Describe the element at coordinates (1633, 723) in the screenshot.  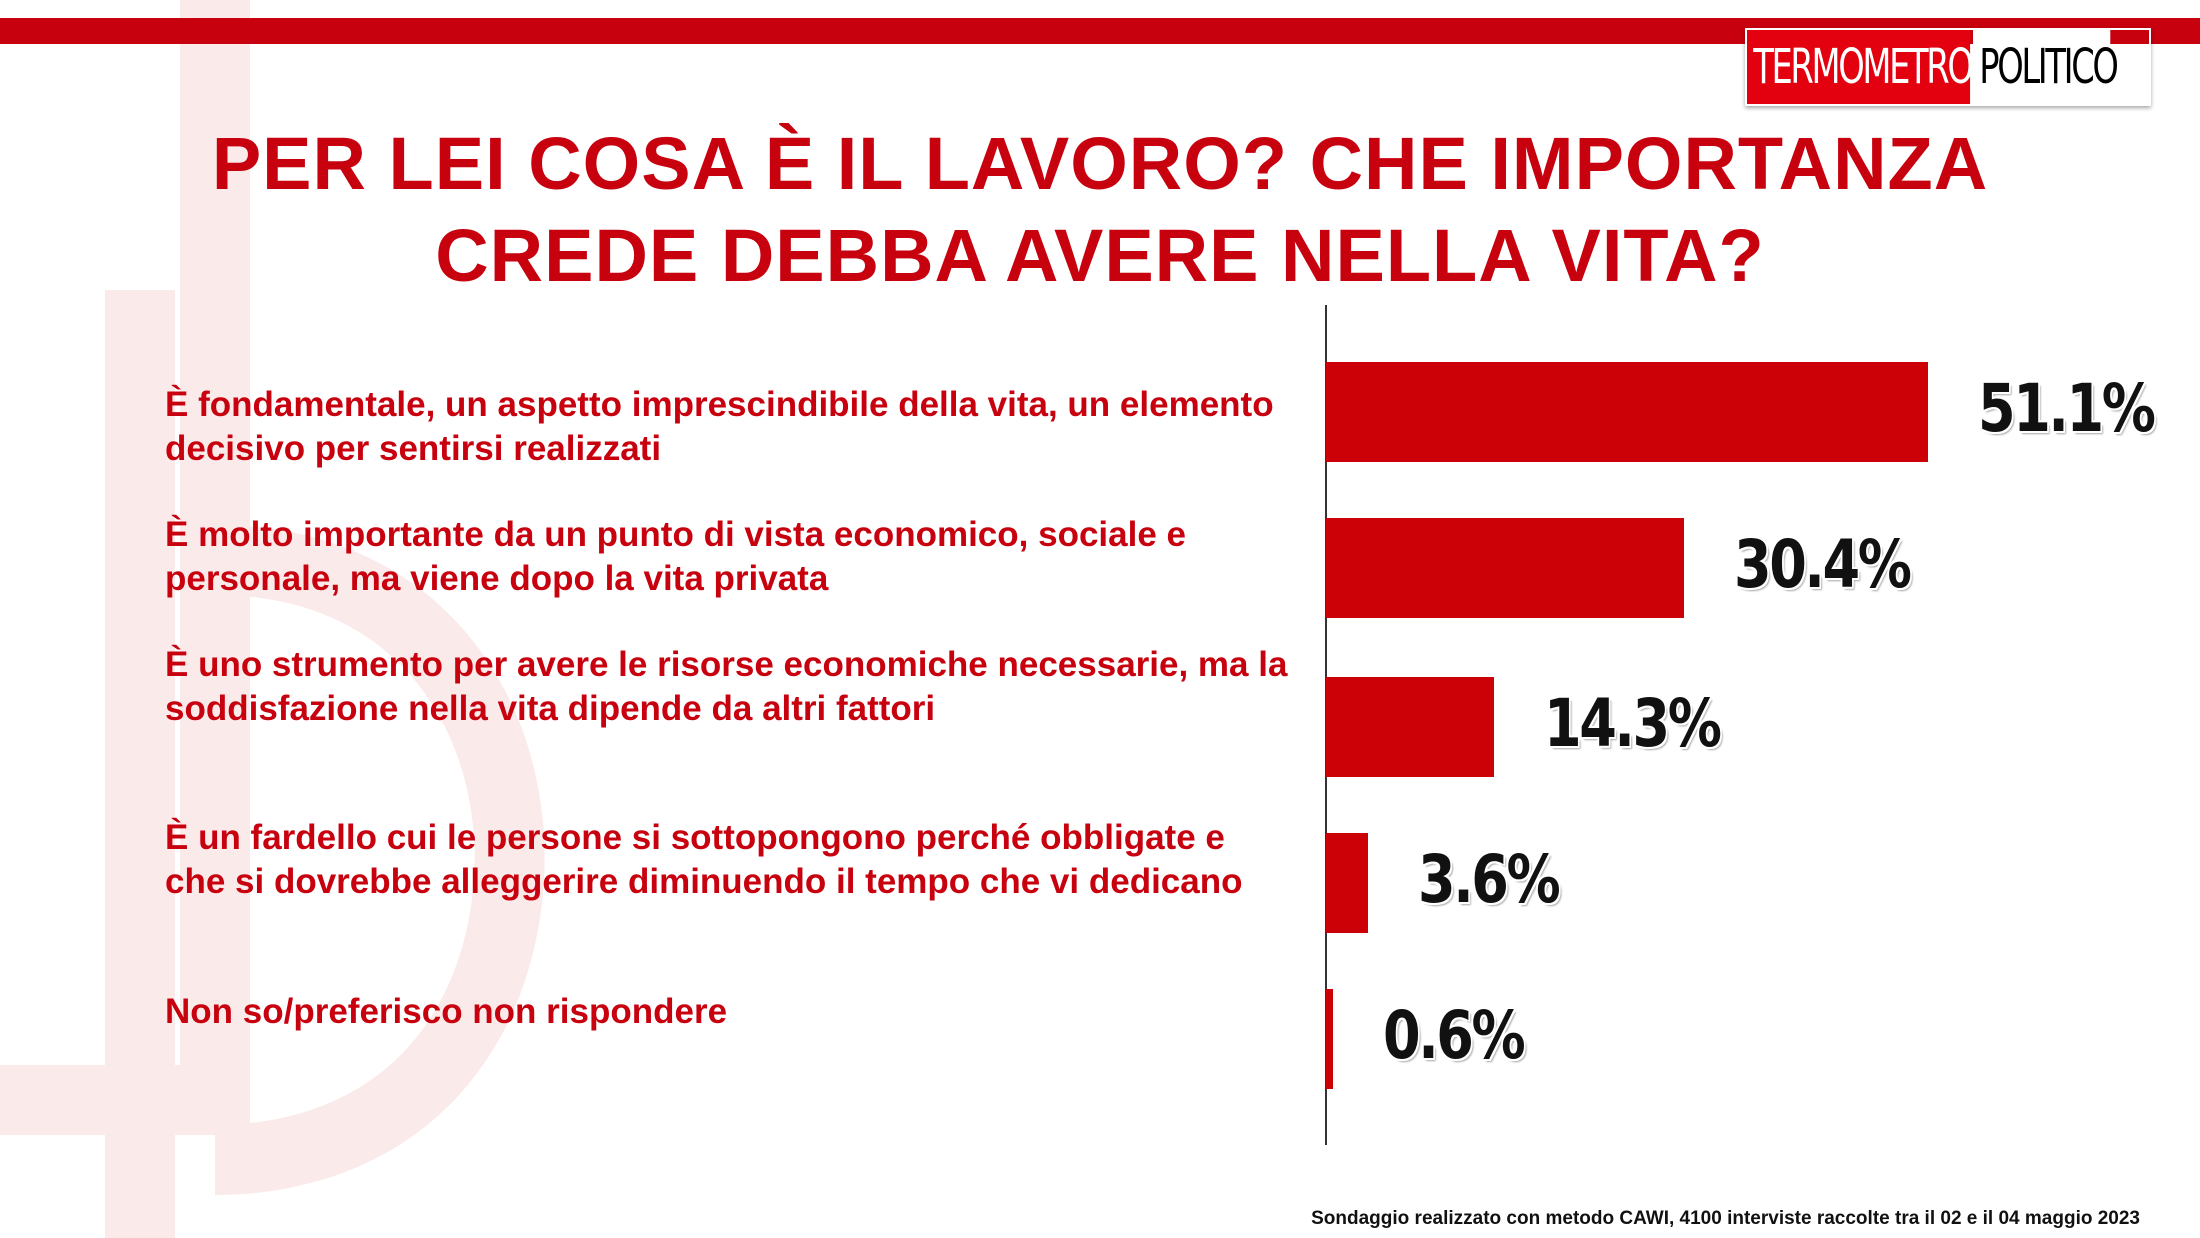
I see `value-label: 14.3%` at that location.